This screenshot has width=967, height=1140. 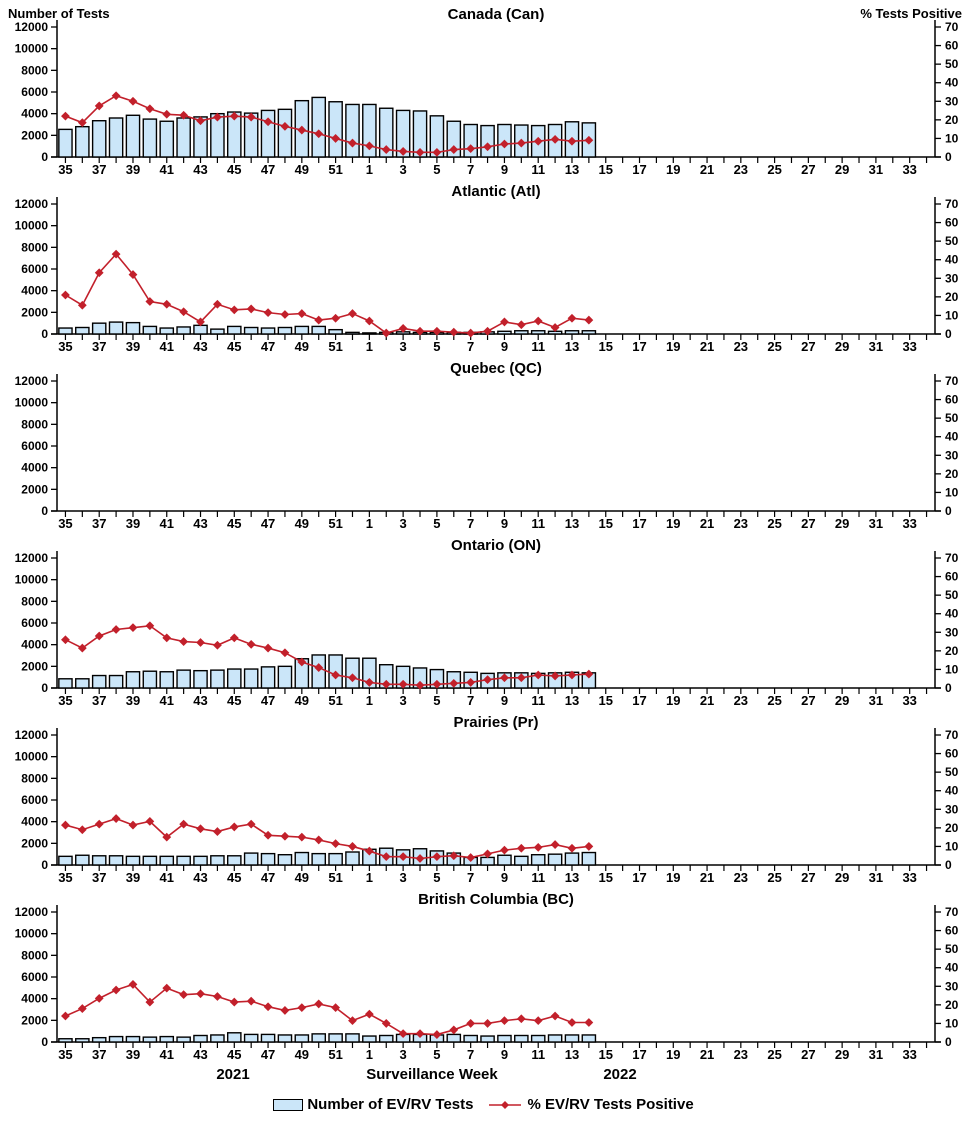 What do you see at coordinates (808, 700) in the screenshot?
I see `x-tick-label: 27` at bounding box center [808, 700].